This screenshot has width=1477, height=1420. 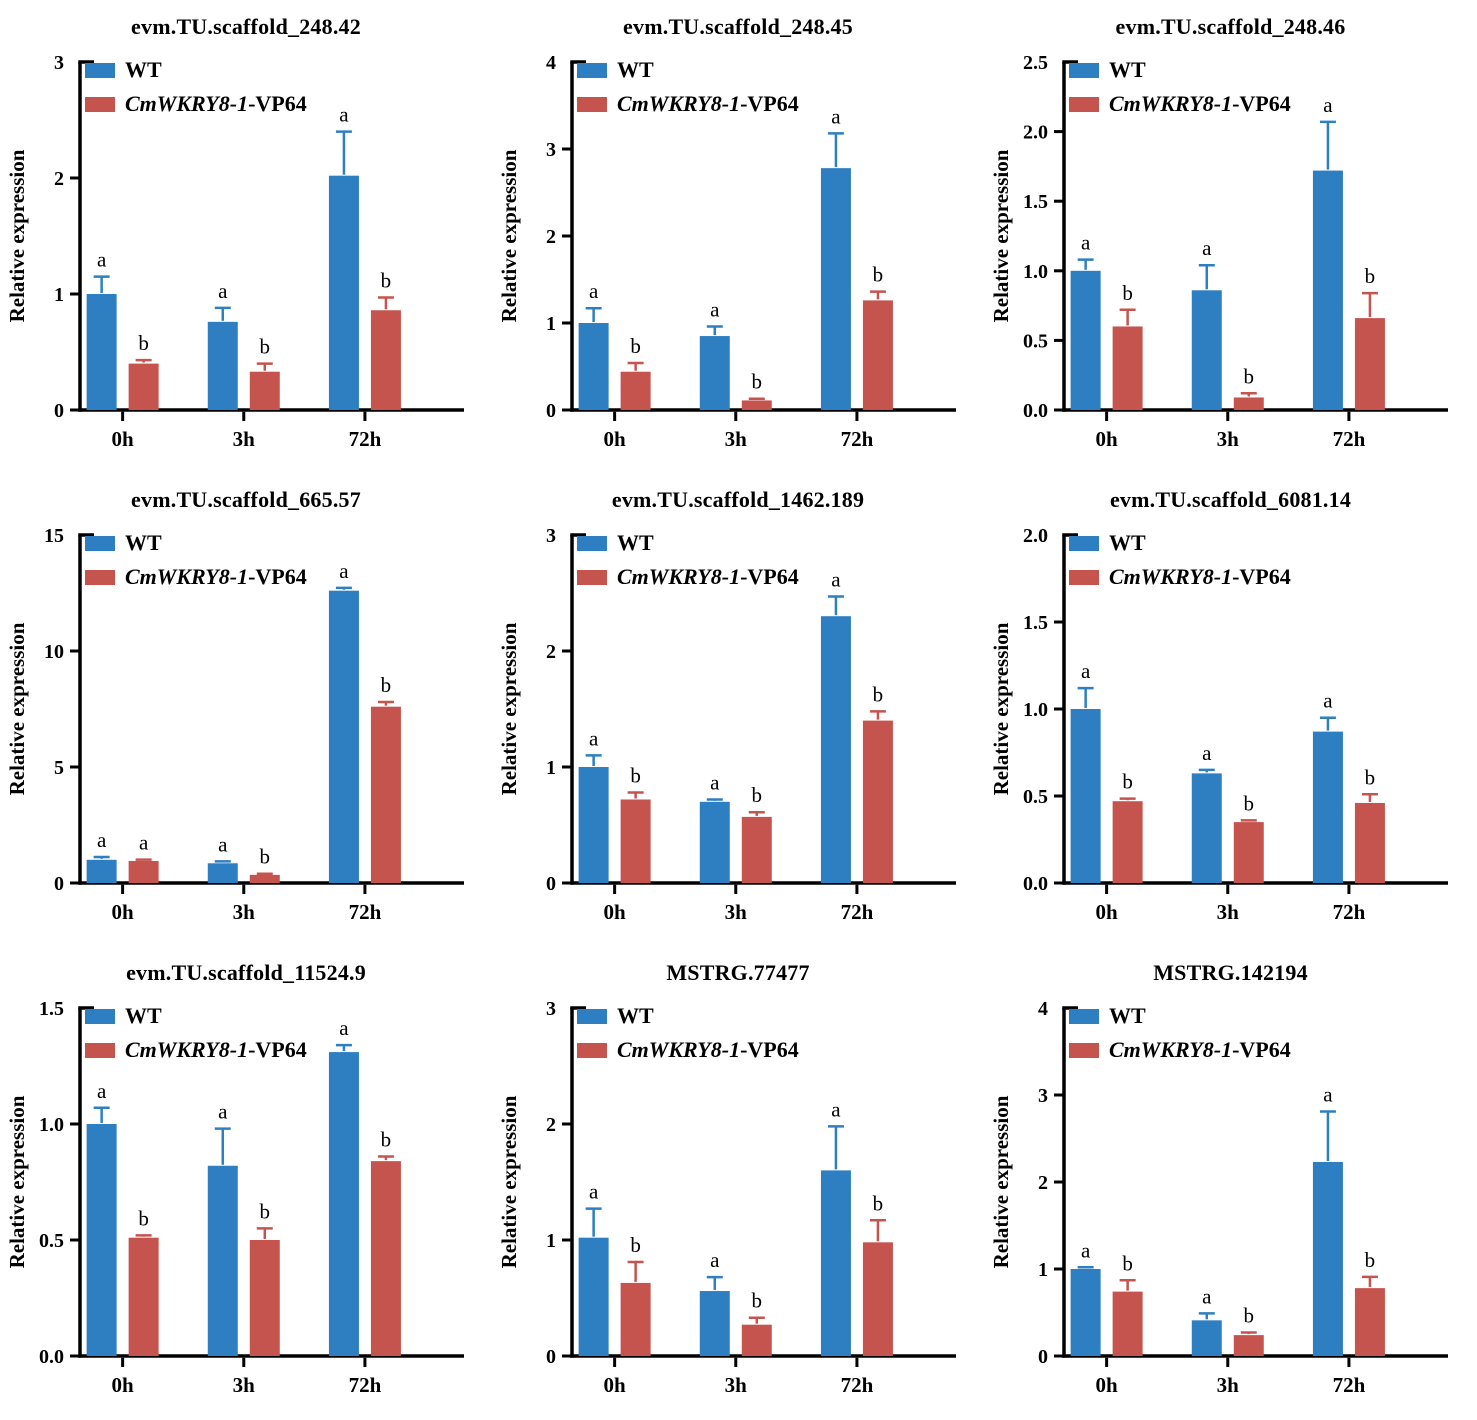 I want to click on legend-label-wt: WT, so click(x=143, y=542).